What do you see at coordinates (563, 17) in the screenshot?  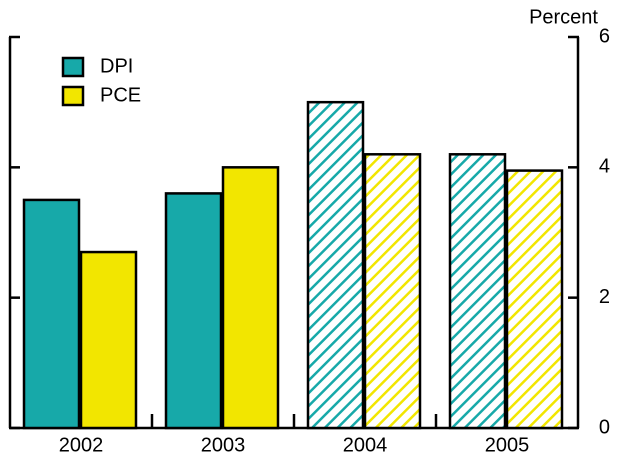 I see `y-axis-label: Percent` at bounding box center [563, 17].